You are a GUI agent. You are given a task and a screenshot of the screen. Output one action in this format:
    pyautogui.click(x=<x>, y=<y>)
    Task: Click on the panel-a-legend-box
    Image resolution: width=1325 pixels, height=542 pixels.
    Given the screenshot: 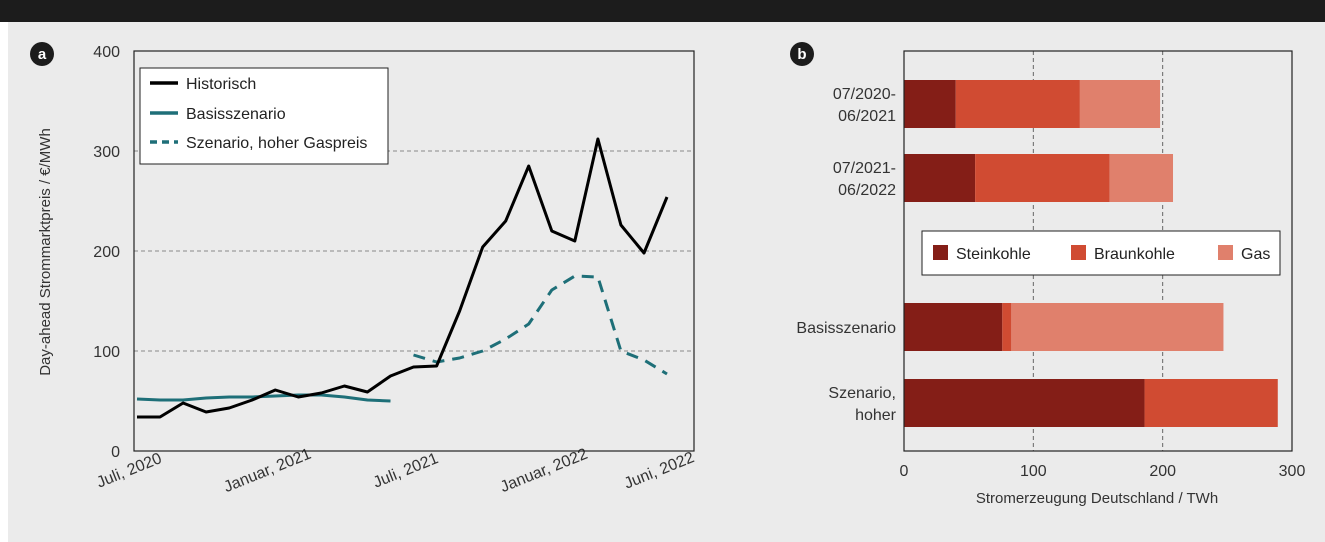 What is the action you would take?
    pyautogui.click(x=264, y=116)
    